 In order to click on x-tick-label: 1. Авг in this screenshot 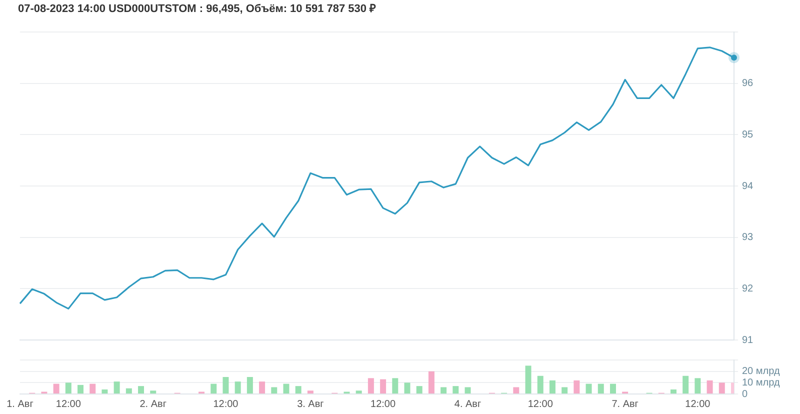, I will do `click(20, 404)`.